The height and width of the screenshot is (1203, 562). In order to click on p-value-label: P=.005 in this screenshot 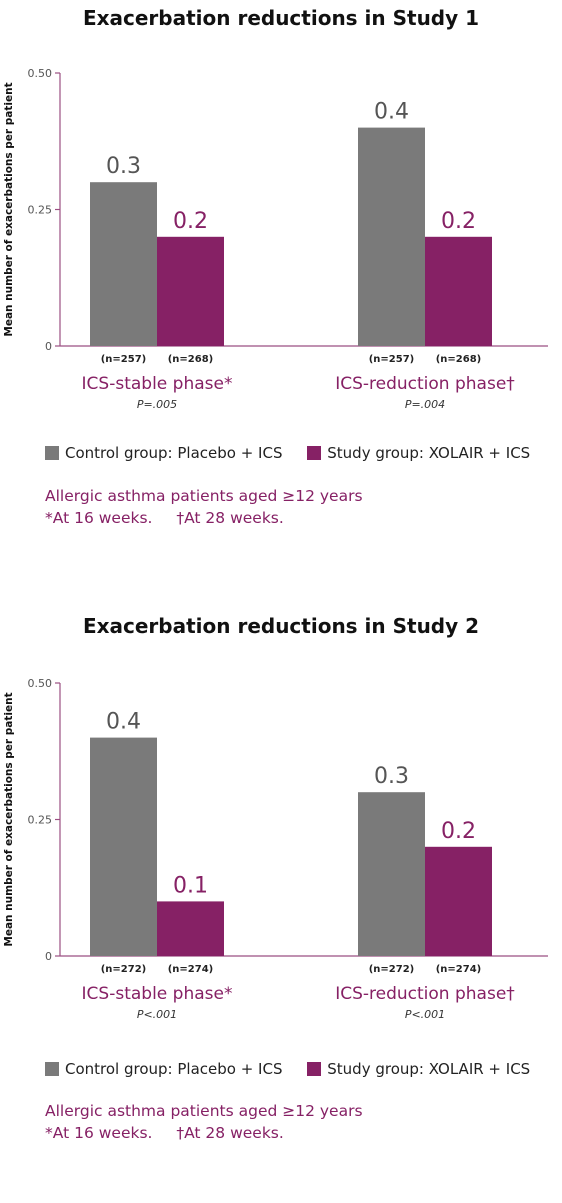, I will do `click(157, 404)`.